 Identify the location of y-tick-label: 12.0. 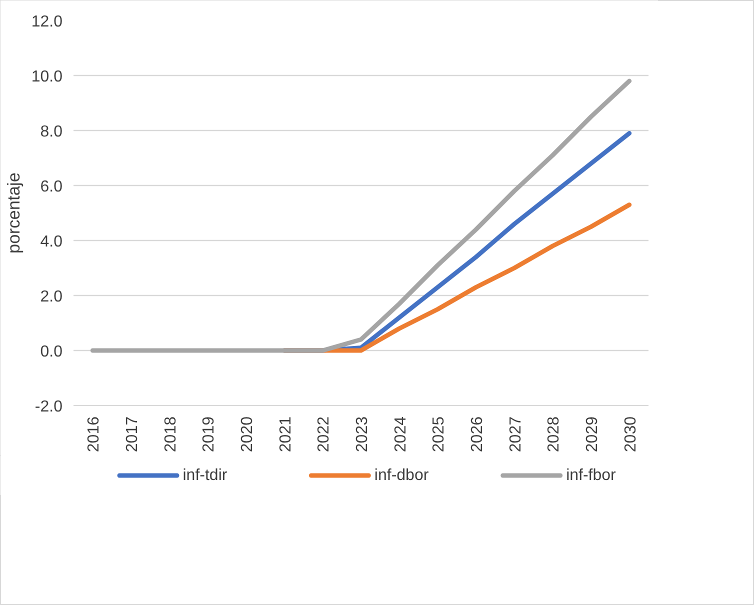
(47, 22).